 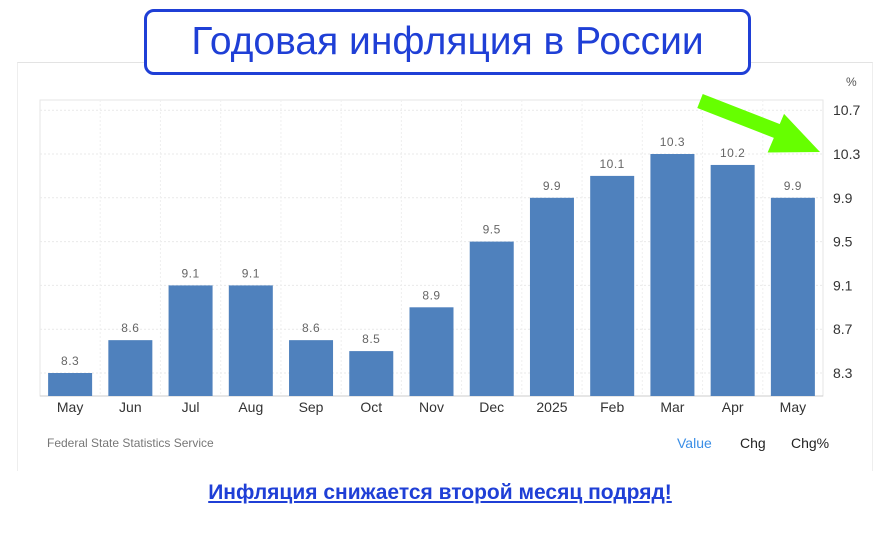 What do you see at coordinates (130, 407) in the screenshot?
I see `x-tick-label: Jun` at bounding box center [130, 407].